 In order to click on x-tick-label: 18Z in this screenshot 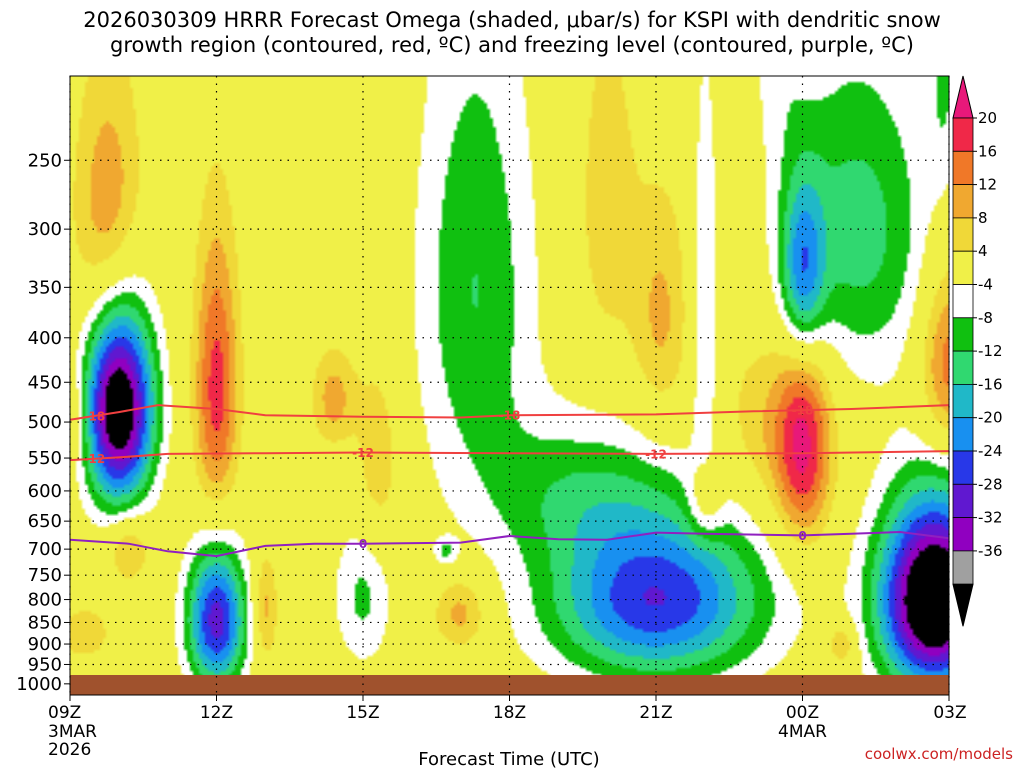, I will do `click(509, 713)`.